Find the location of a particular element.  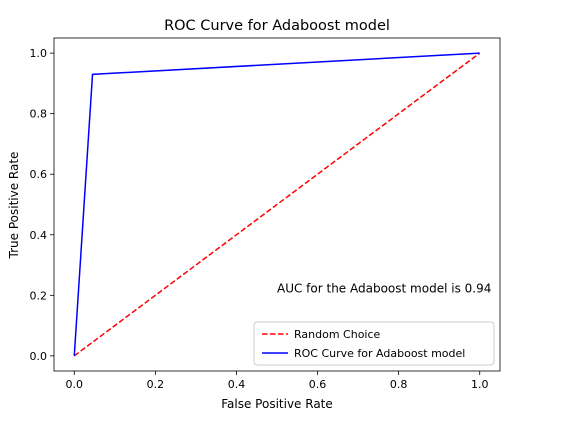

x-tick-label: 0.2 is located at coordinates (156, 384).